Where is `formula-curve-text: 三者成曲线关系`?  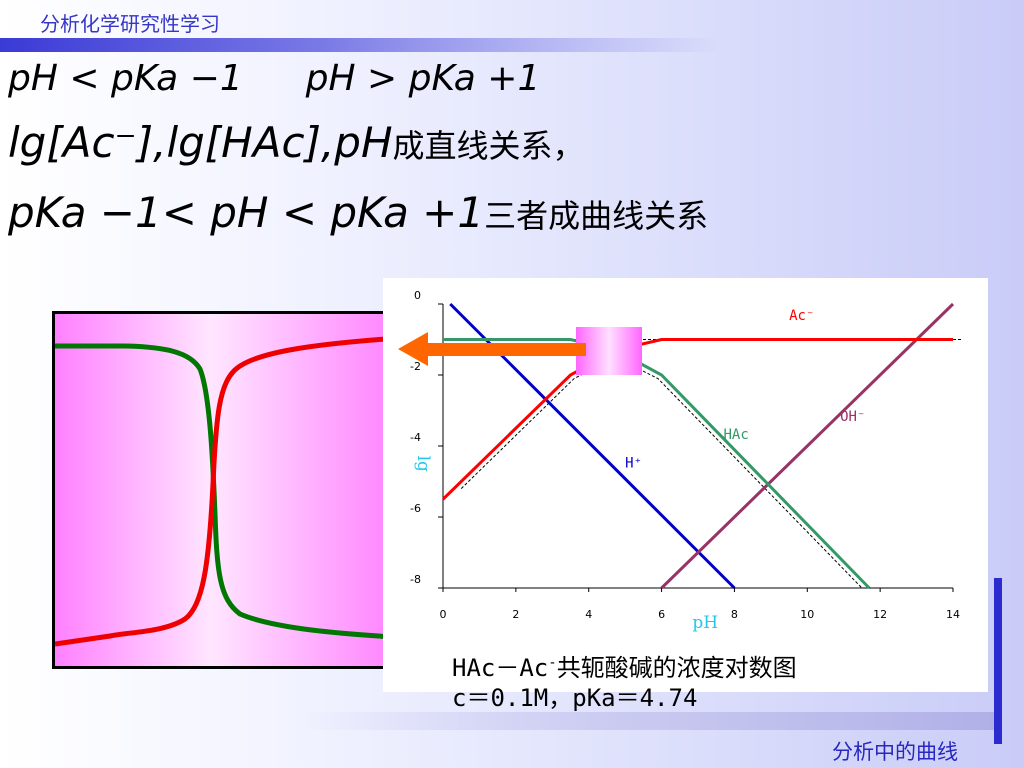 formula-curve-text: 三者成曲线关系 is located at coordinates (596, 216).